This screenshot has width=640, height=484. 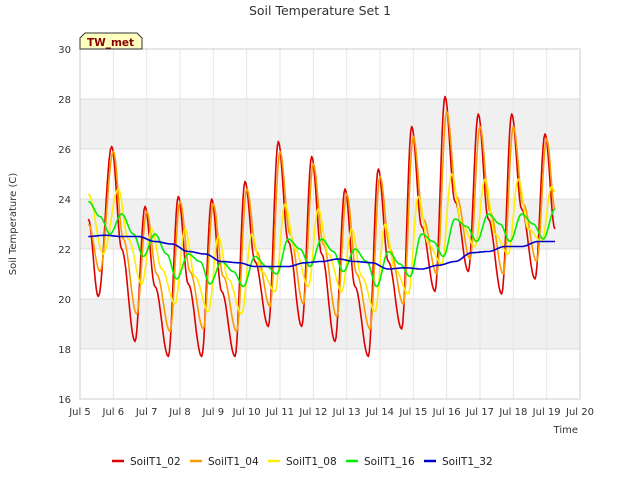 I want to click on x-axis-label: Time, so click(x=565, y=430).